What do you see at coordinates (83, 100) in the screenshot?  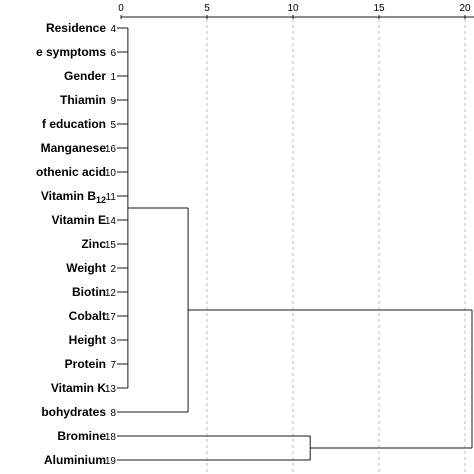 I see `leaf-label: Thiamin` at bounding box center [83, 100].